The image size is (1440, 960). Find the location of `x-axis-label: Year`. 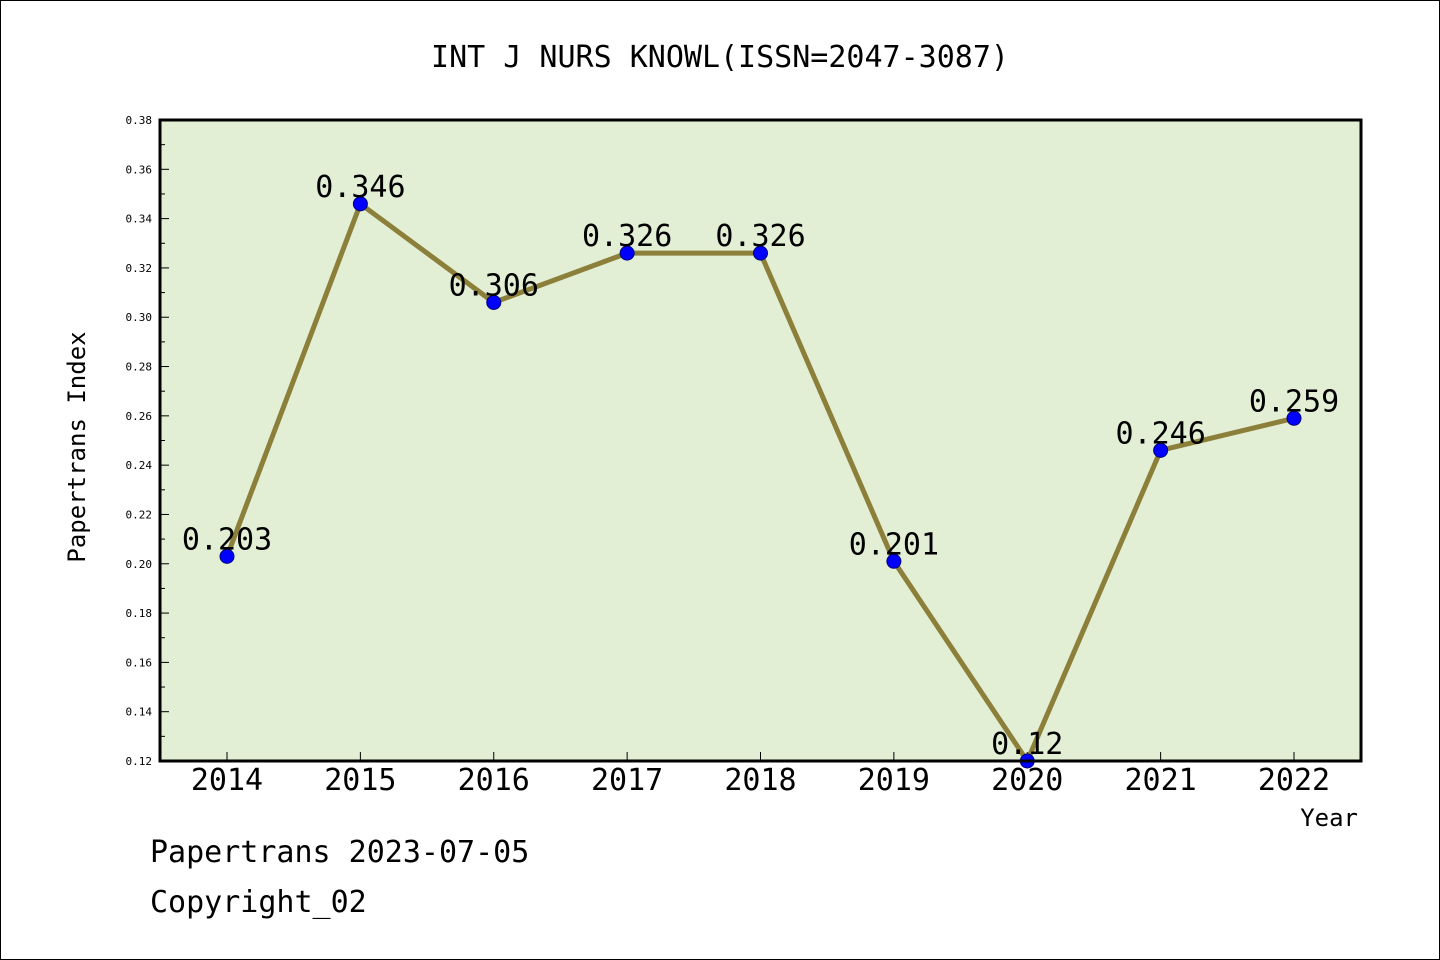

x-axis-label: Year is located at coordinates (1329, 818).